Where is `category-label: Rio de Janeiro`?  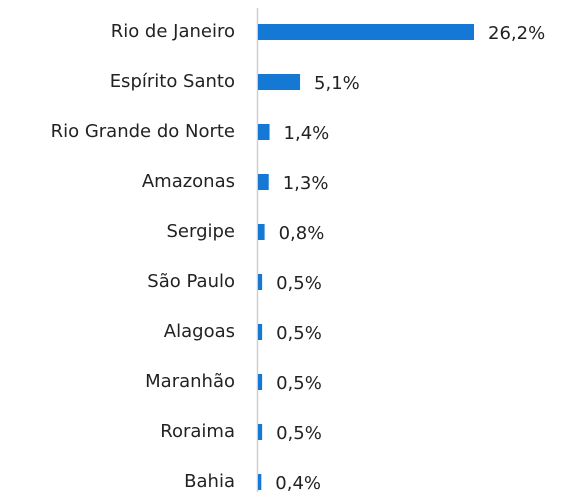
category-label: Rio de Janeiro is located at coordinates (173, 31).